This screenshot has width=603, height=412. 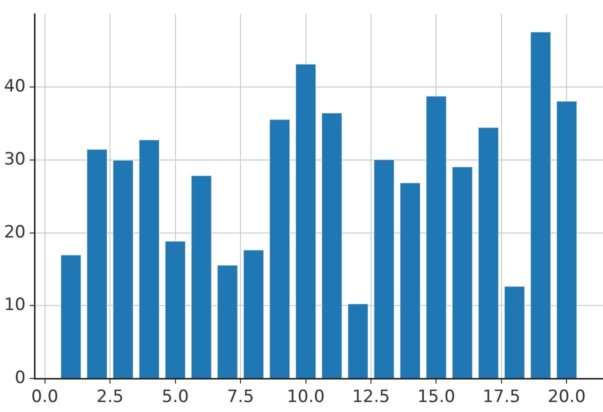 I want to click on y-tick-label: 40, so click(x=15, y=86).